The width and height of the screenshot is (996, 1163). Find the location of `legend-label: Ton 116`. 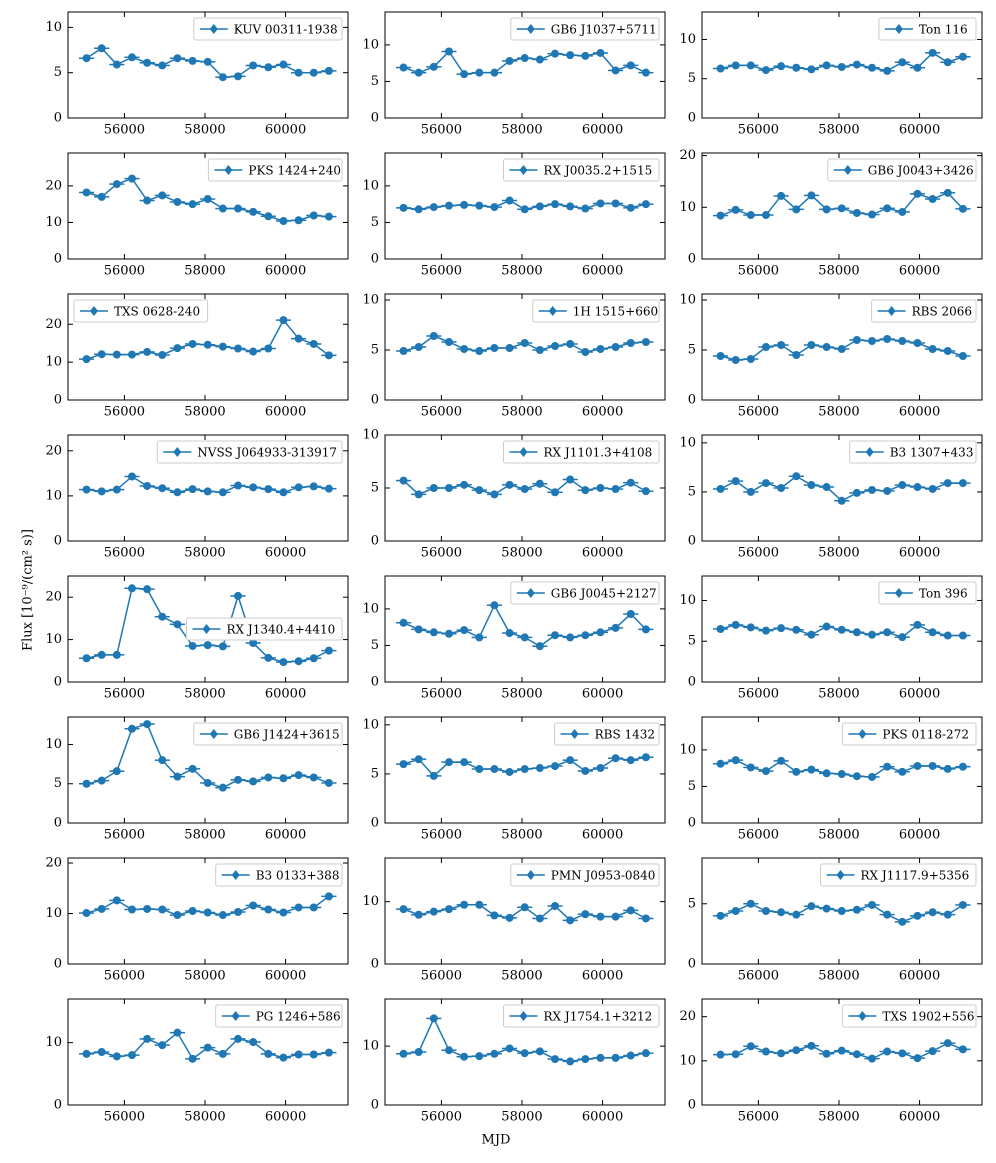

legend-label: Ton 116 is located at coordinates (943, 30).